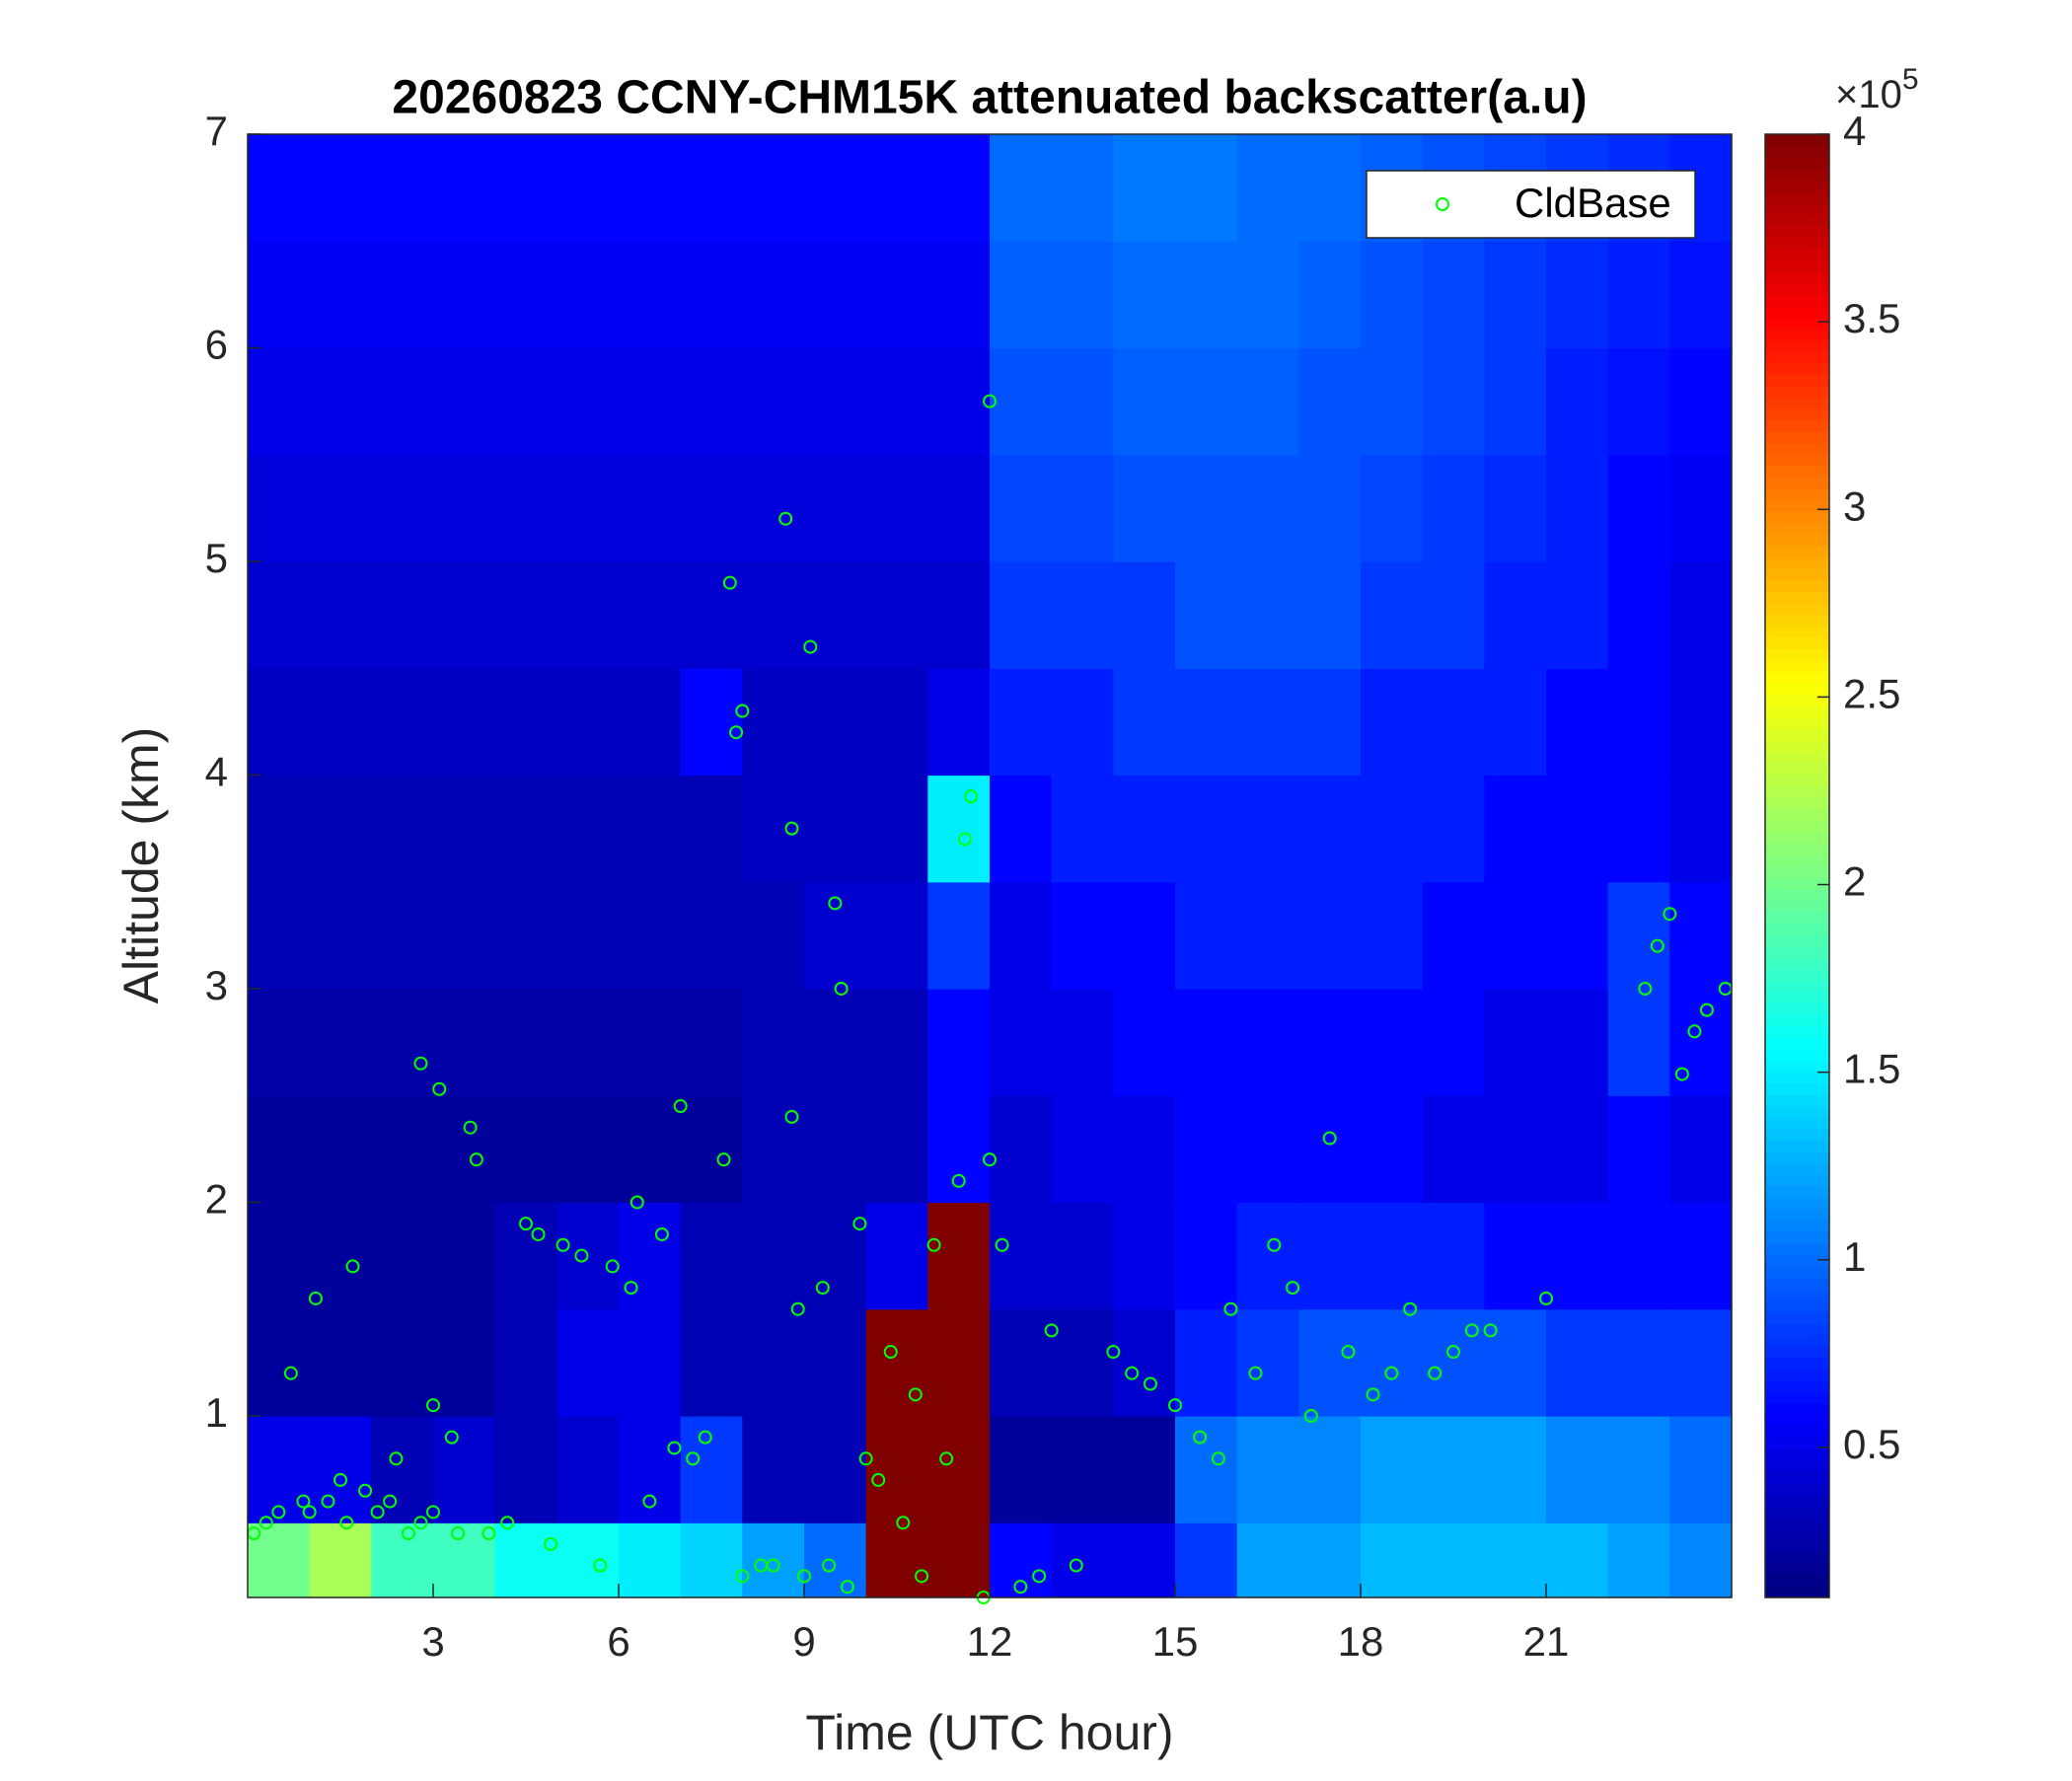 The height and width of the screenshot is (1781, 2072). What do you see at coordinates (1547, 1641) in the screenshot?
I see `x-tick-label: 21` at bounding box center [1547, 1641].